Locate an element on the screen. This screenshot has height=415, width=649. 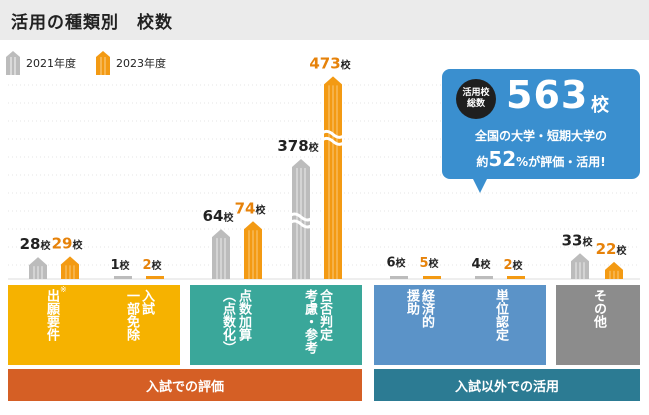
page-title: 活用の種類別 校数 is located at coordinates (92, 23).